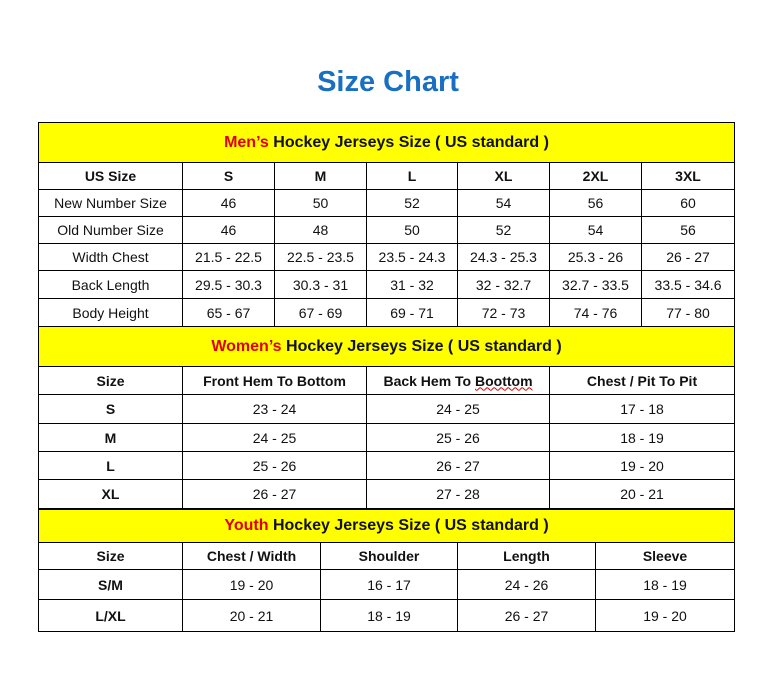 Image resolution: width=776 pixels, height=692 pixels. Describe the element at coordinates (388, 82) in the screenshot. I see `page-title: Size Chart` at that location.